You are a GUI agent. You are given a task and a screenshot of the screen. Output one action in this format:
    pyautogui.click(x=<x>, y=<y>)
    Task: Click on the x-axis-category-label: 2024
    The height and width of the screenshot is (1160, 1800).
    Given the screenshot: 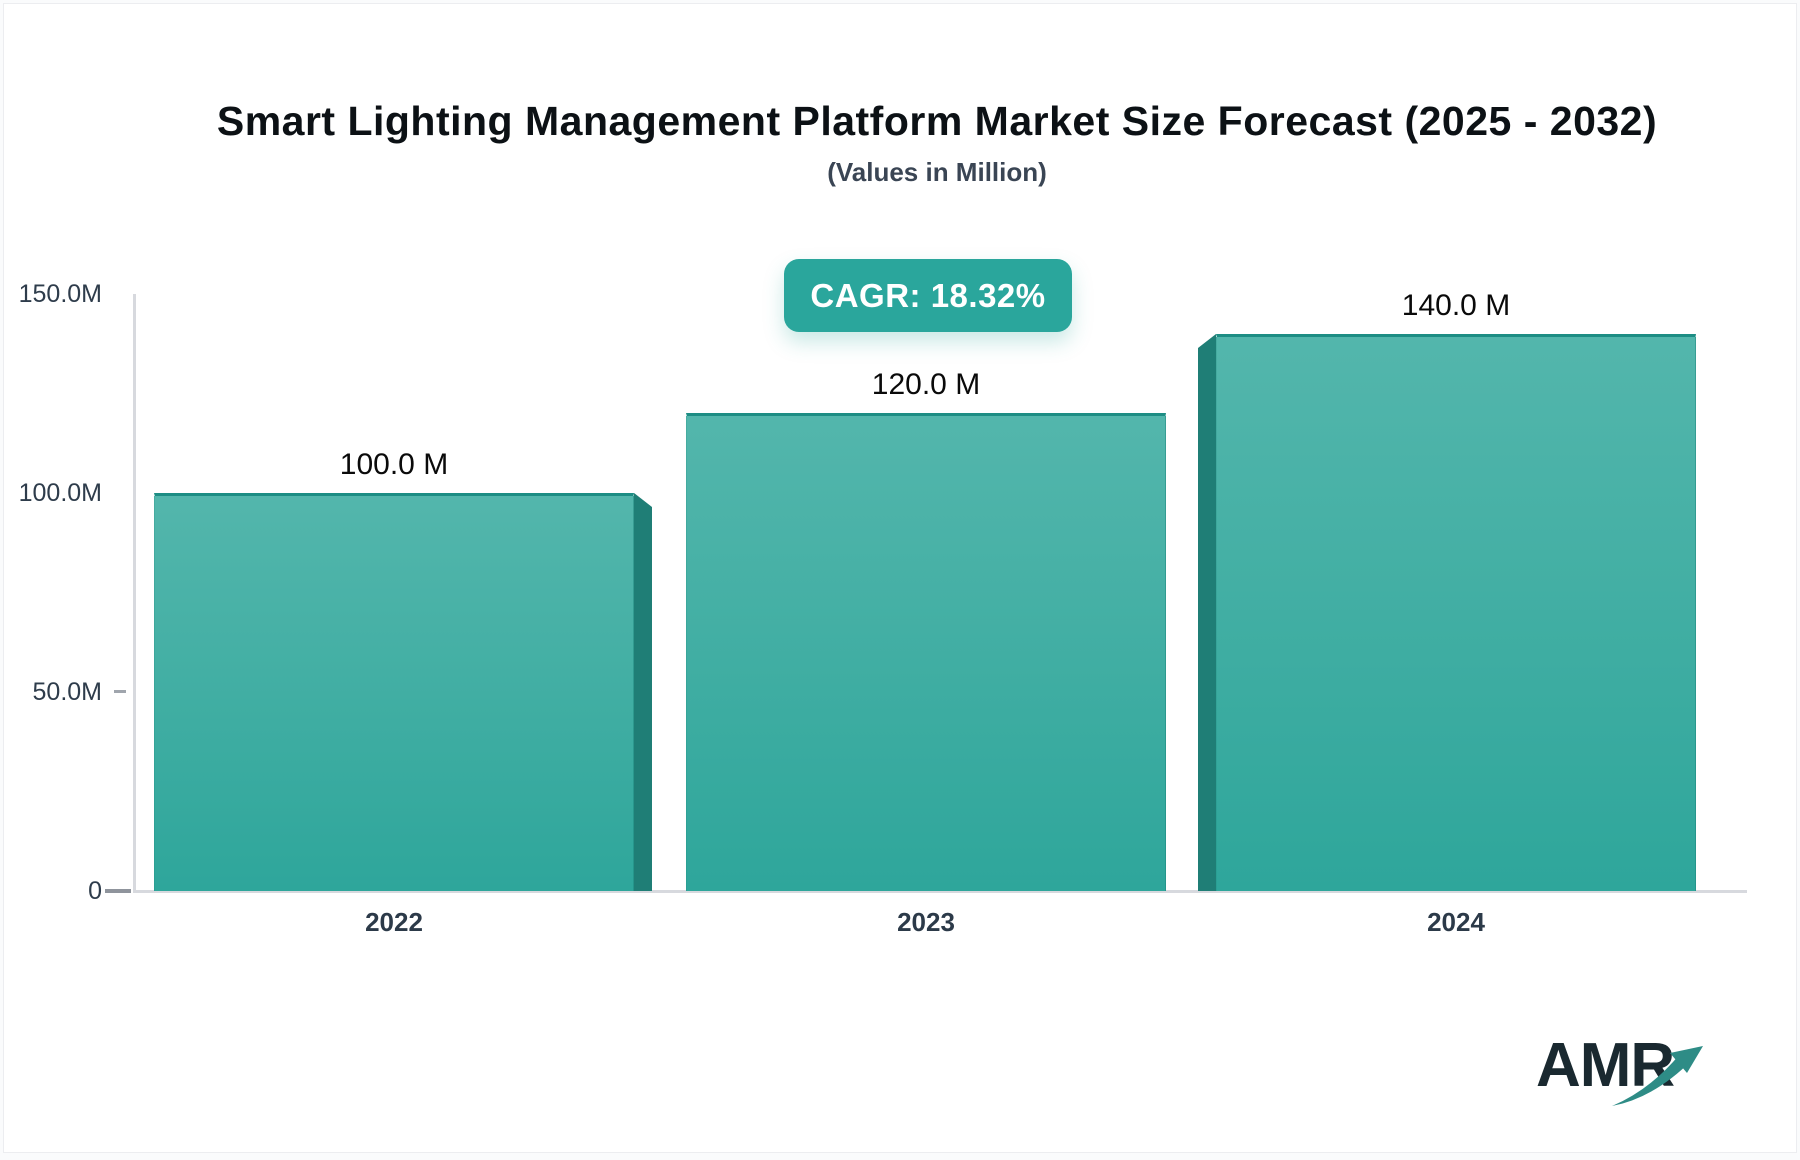 What is the action you would take?
    pyautogui.click(x=1456, y=922)
    